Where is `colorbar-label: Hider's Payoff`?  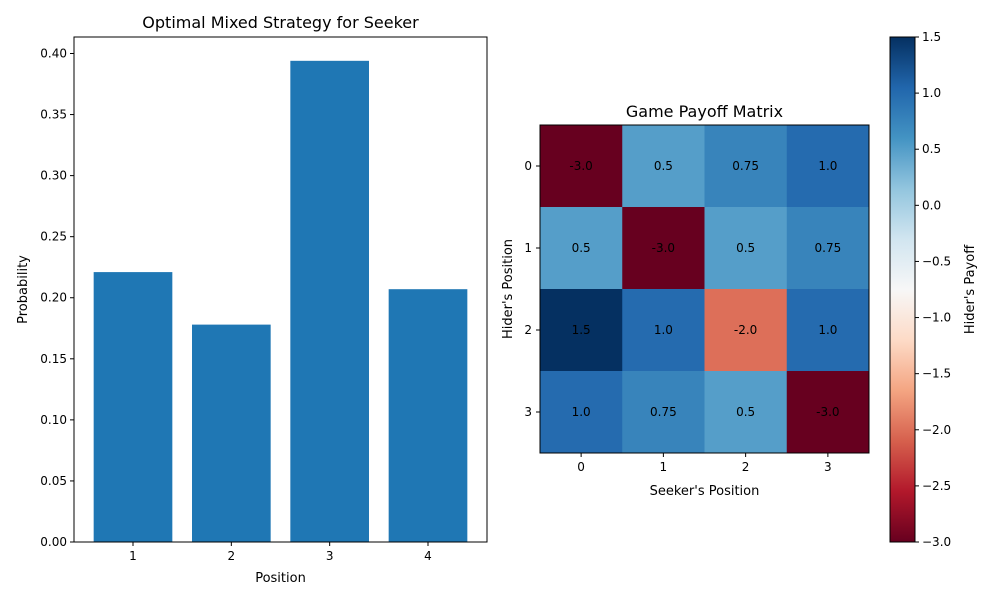
colorbar-label: Hider's Payoff is located at coordinates (970, 289).